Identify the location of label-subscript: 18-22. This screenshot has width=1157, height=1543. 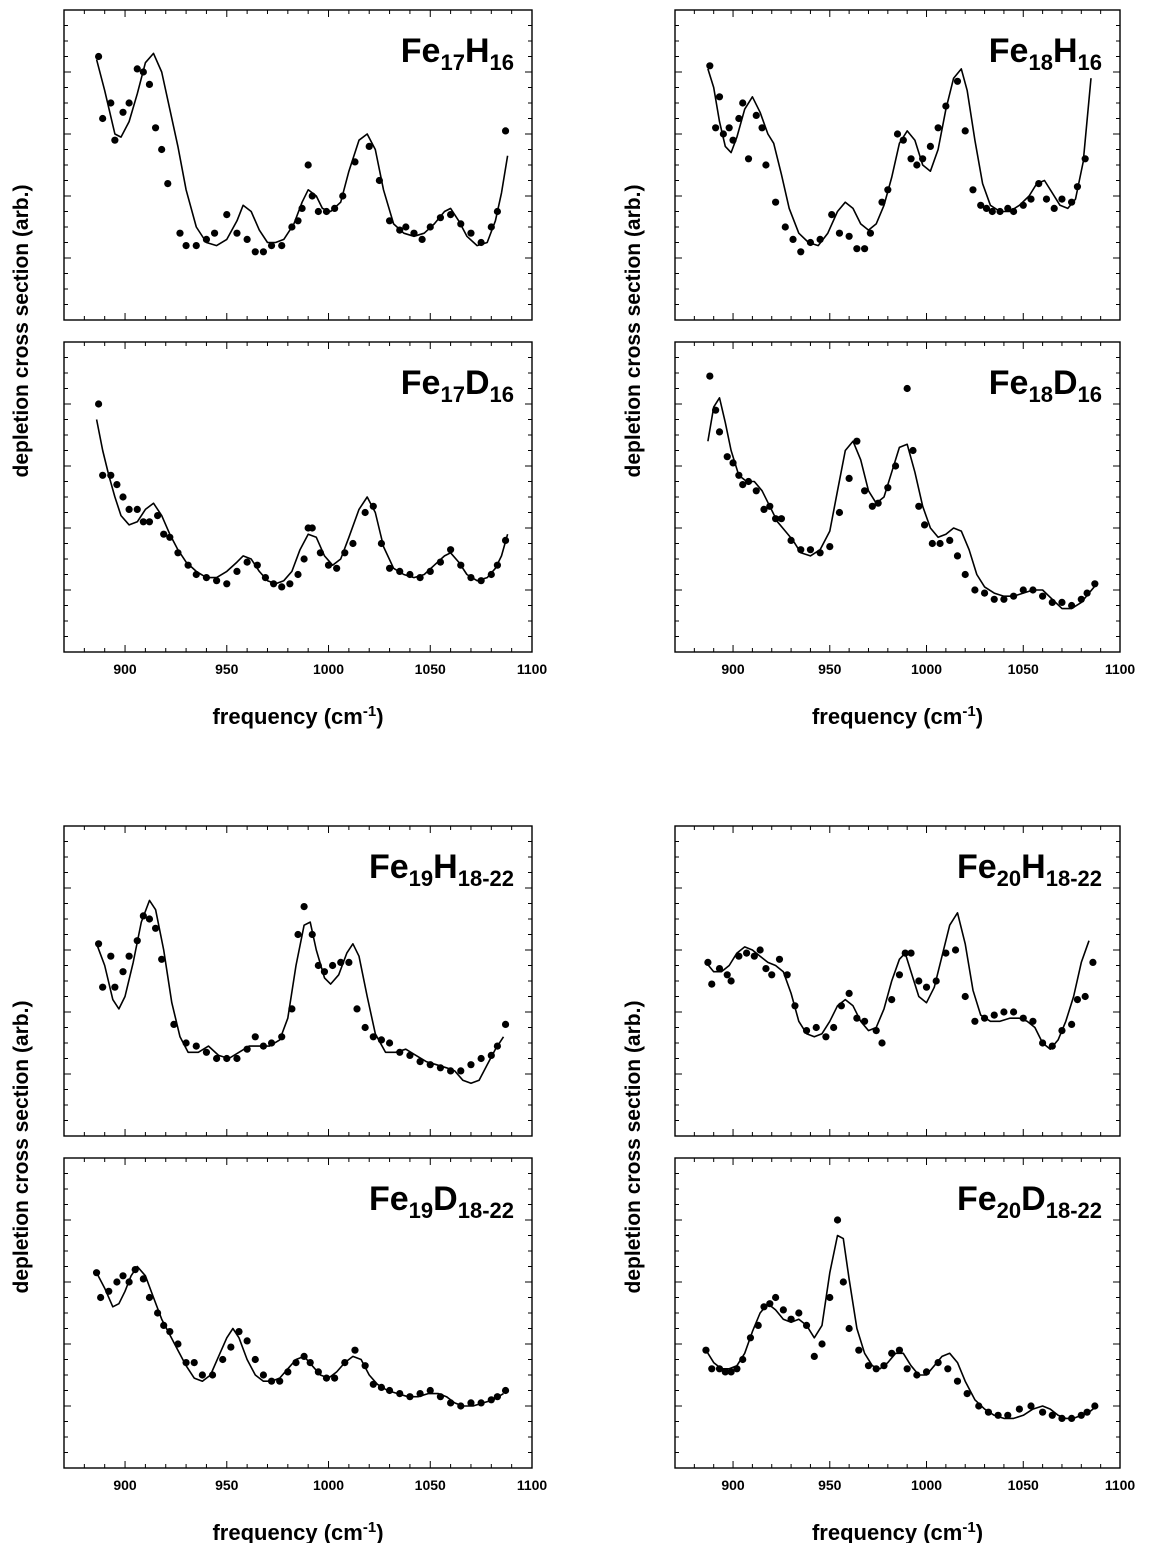
(486, 1210).